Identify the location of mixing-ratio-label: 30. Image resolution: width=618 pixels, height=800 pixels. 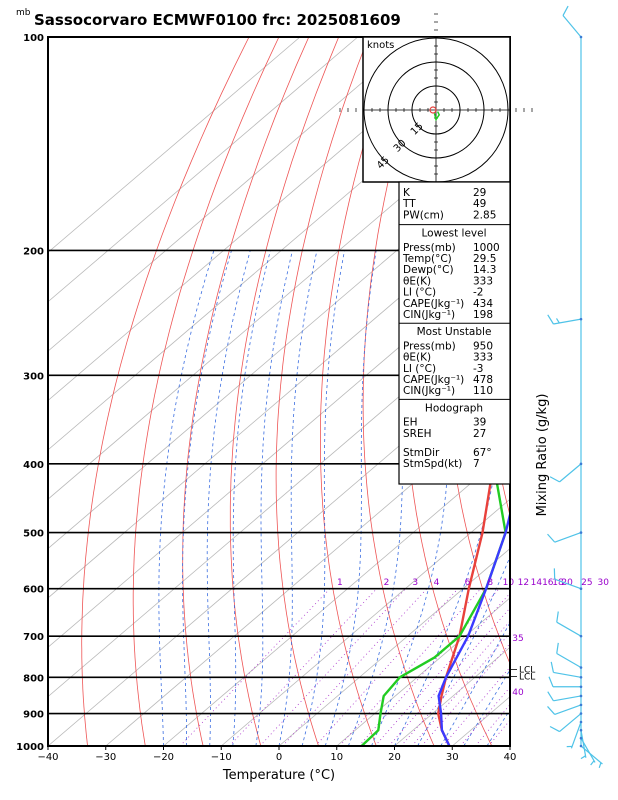
(603, 583).